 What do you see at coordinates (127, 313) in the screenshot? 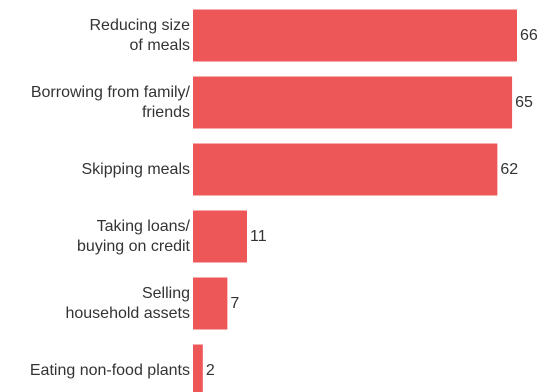
I see `category-label-line: household assets` at bounding box center [127, 313].